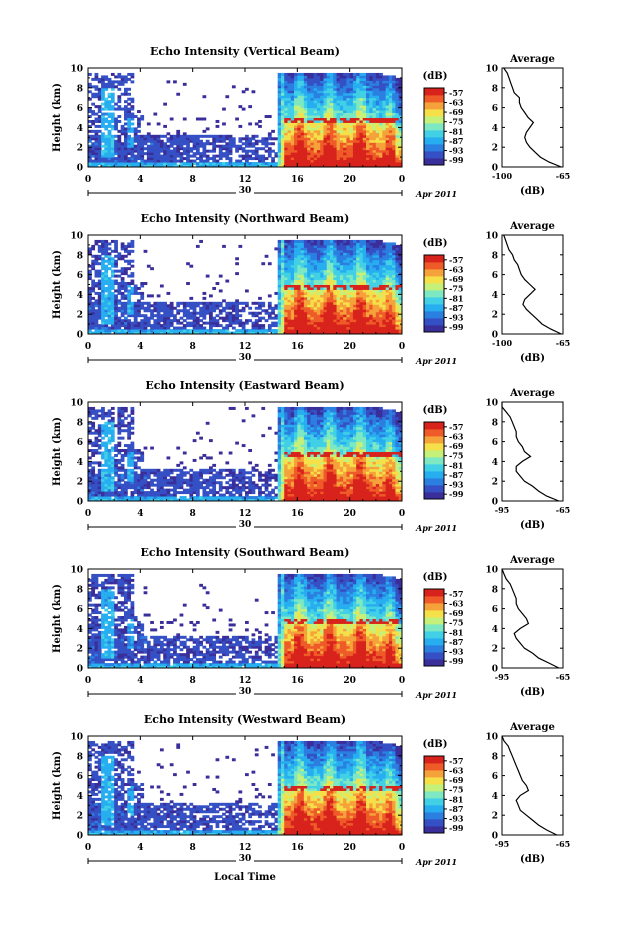 Image resolution: width=620 pixels, height=929 pixels. I want to click on date-label-bg, so click(245, 357).